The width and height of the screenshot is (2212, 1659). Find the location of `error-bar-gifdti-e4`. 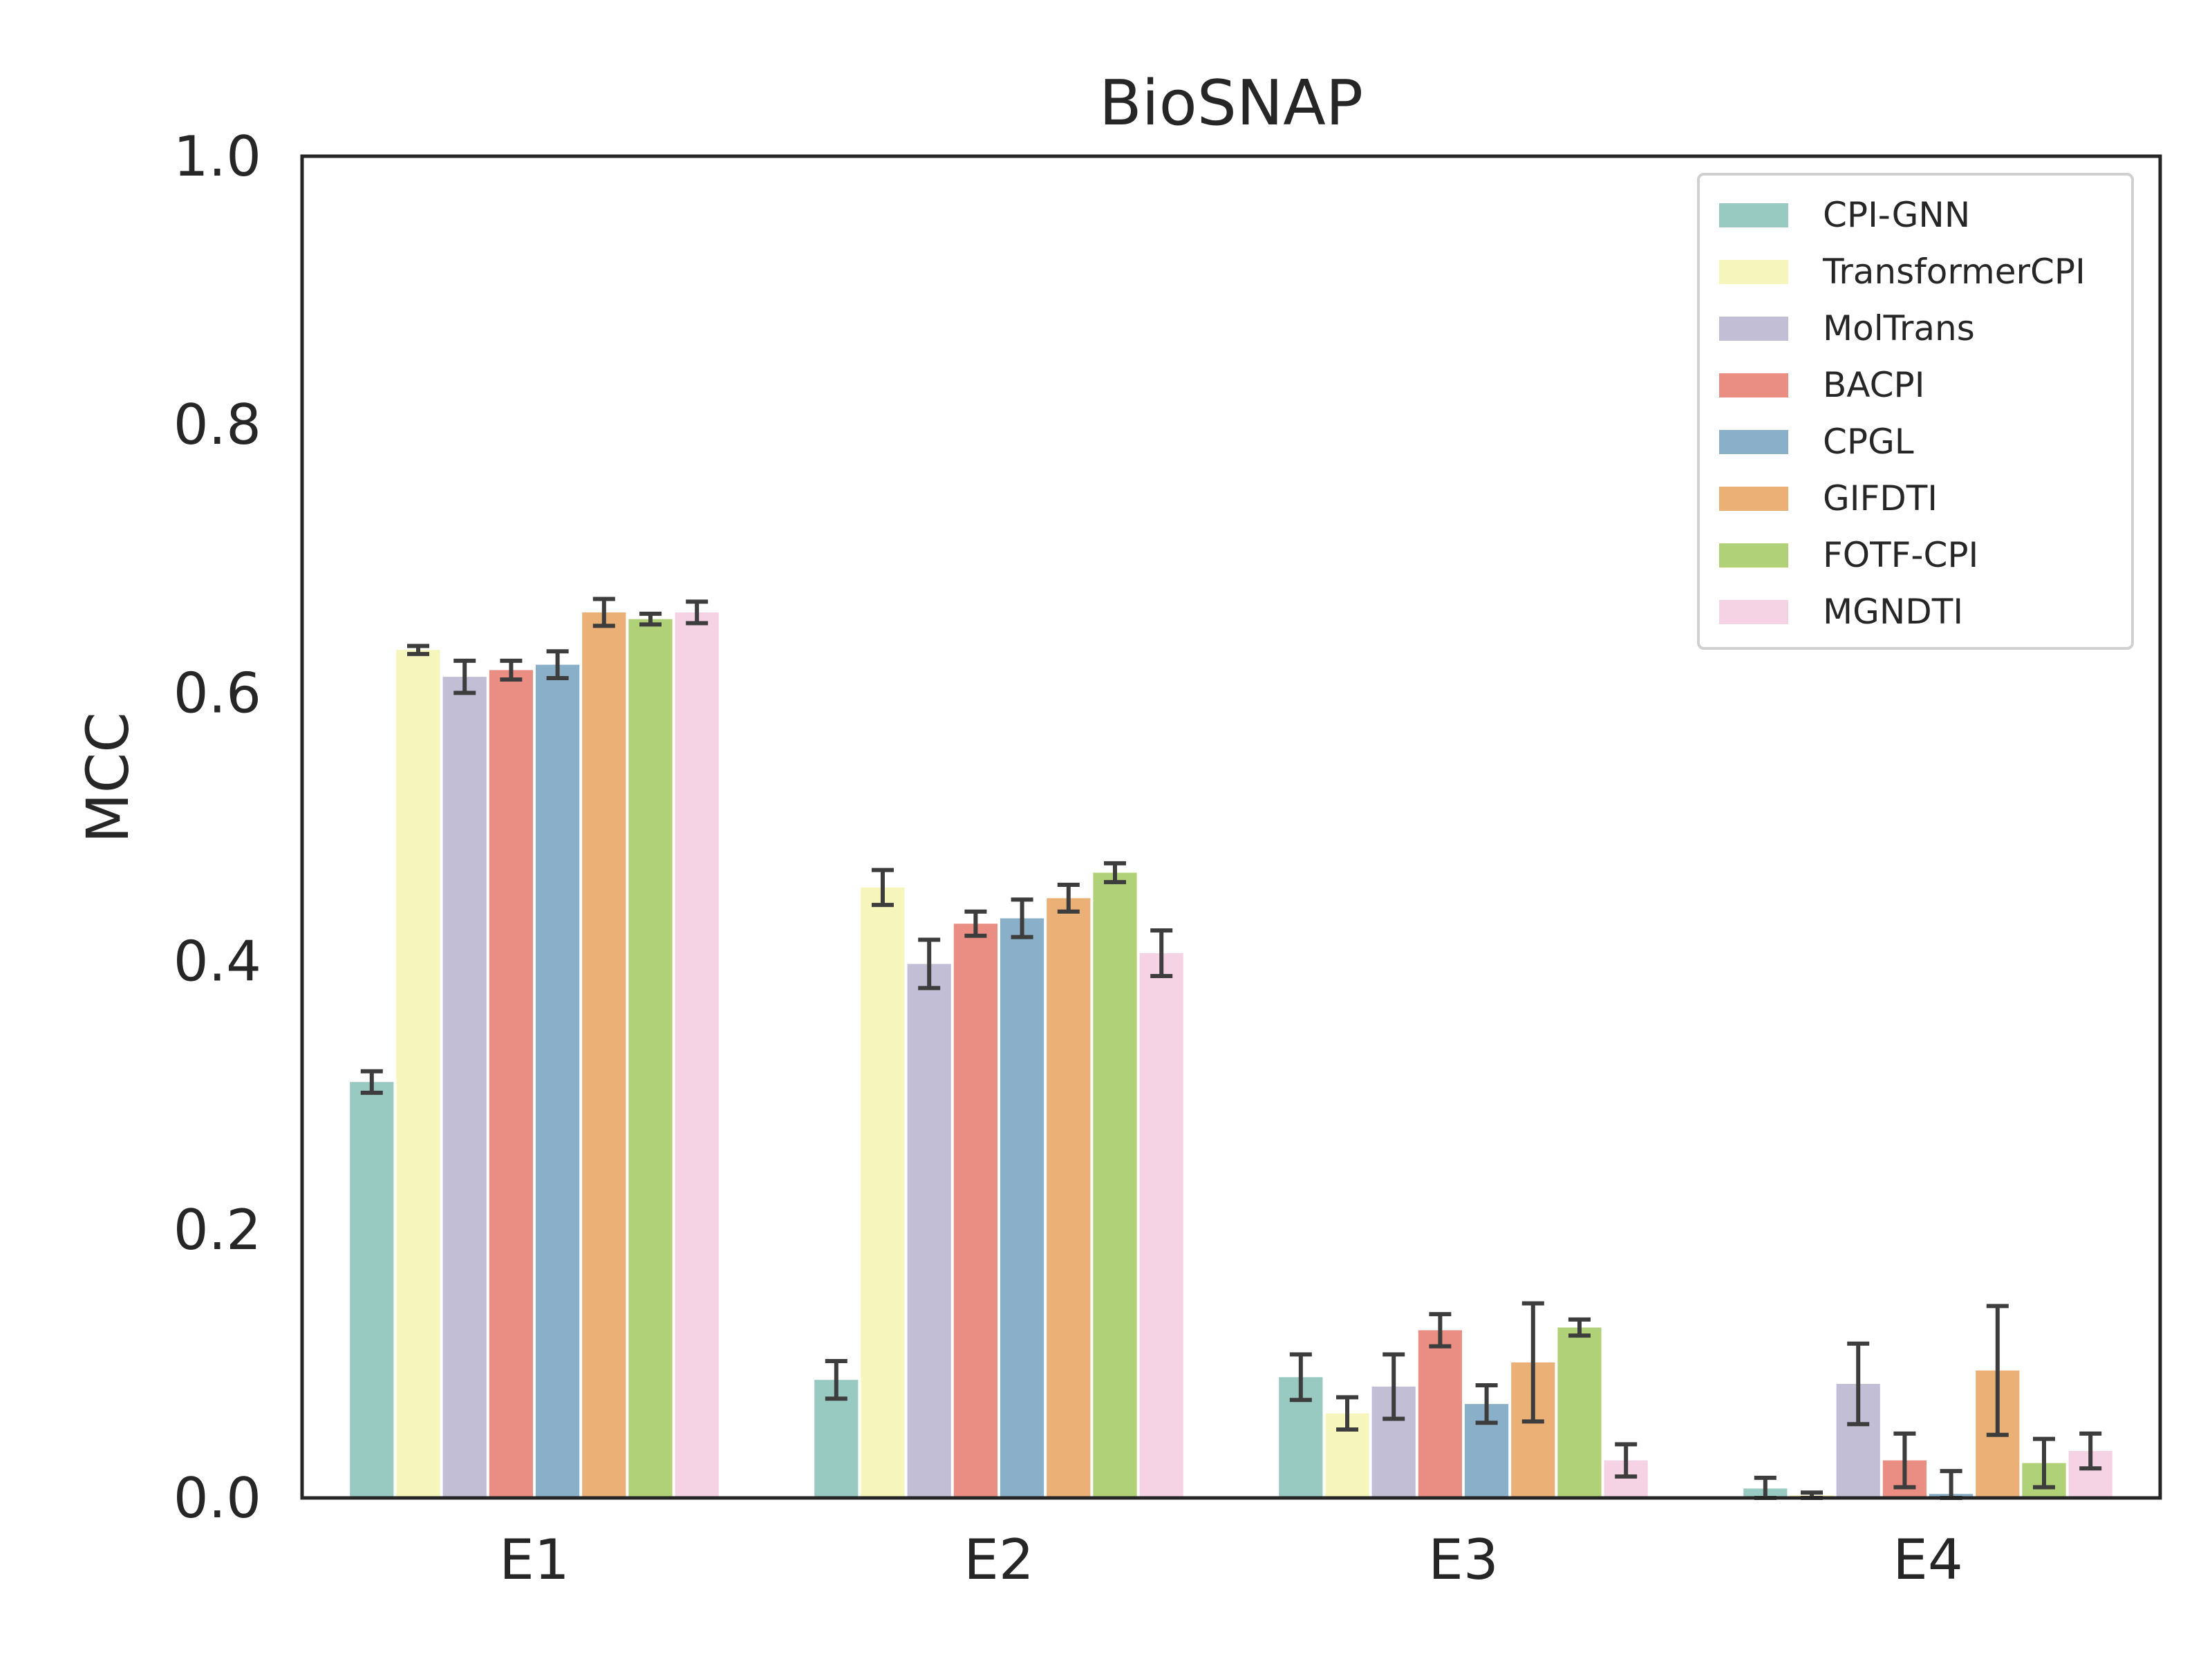

error-bar-gifdti-e4 is located at coordinates (1998, 1370).